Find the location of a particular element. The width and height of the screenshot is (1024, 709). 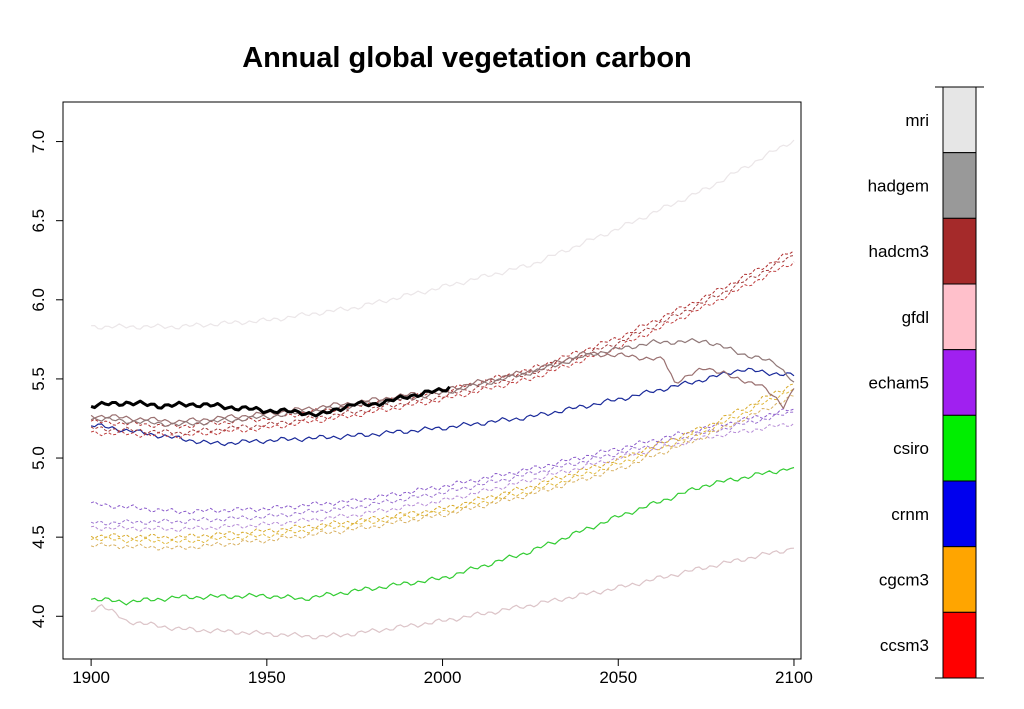

series-line-csiro is located at coordinates (442, 536).